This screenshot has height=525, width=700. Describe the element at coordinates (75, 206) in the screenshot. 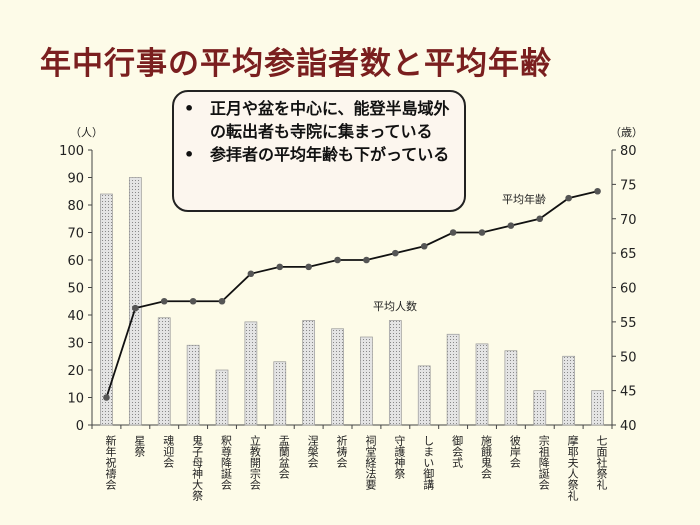

I see `y-tick-label: 80` at that location.